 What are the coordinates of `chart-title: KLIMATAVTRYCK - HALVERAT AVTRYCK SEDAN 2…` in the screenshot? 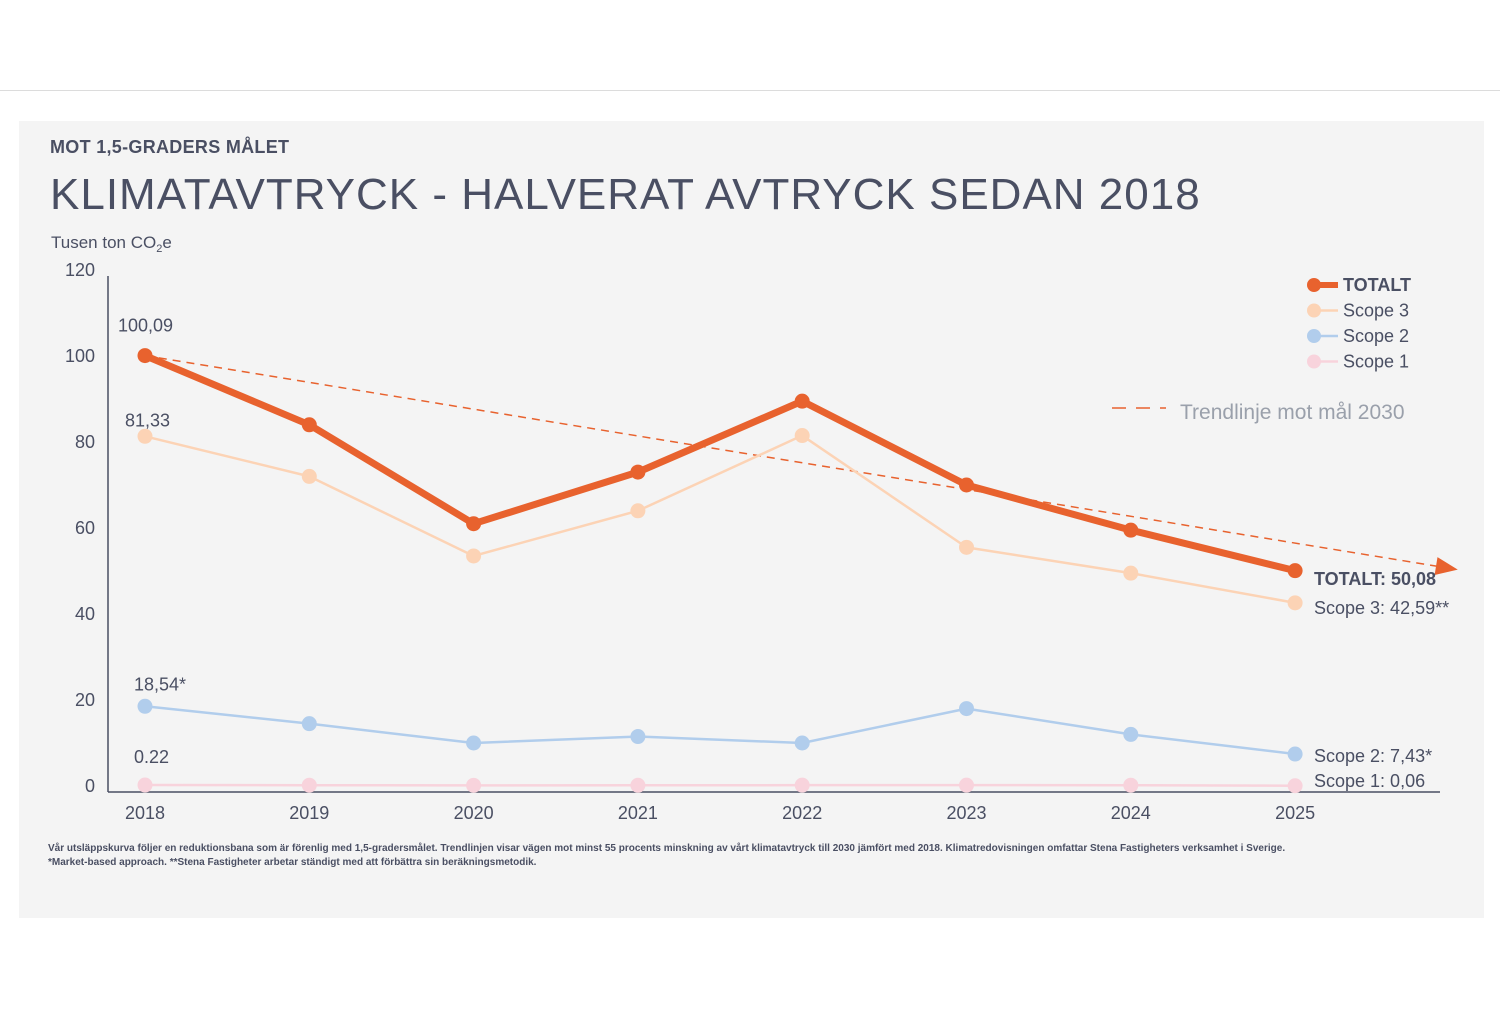 It's located at (625, 194).